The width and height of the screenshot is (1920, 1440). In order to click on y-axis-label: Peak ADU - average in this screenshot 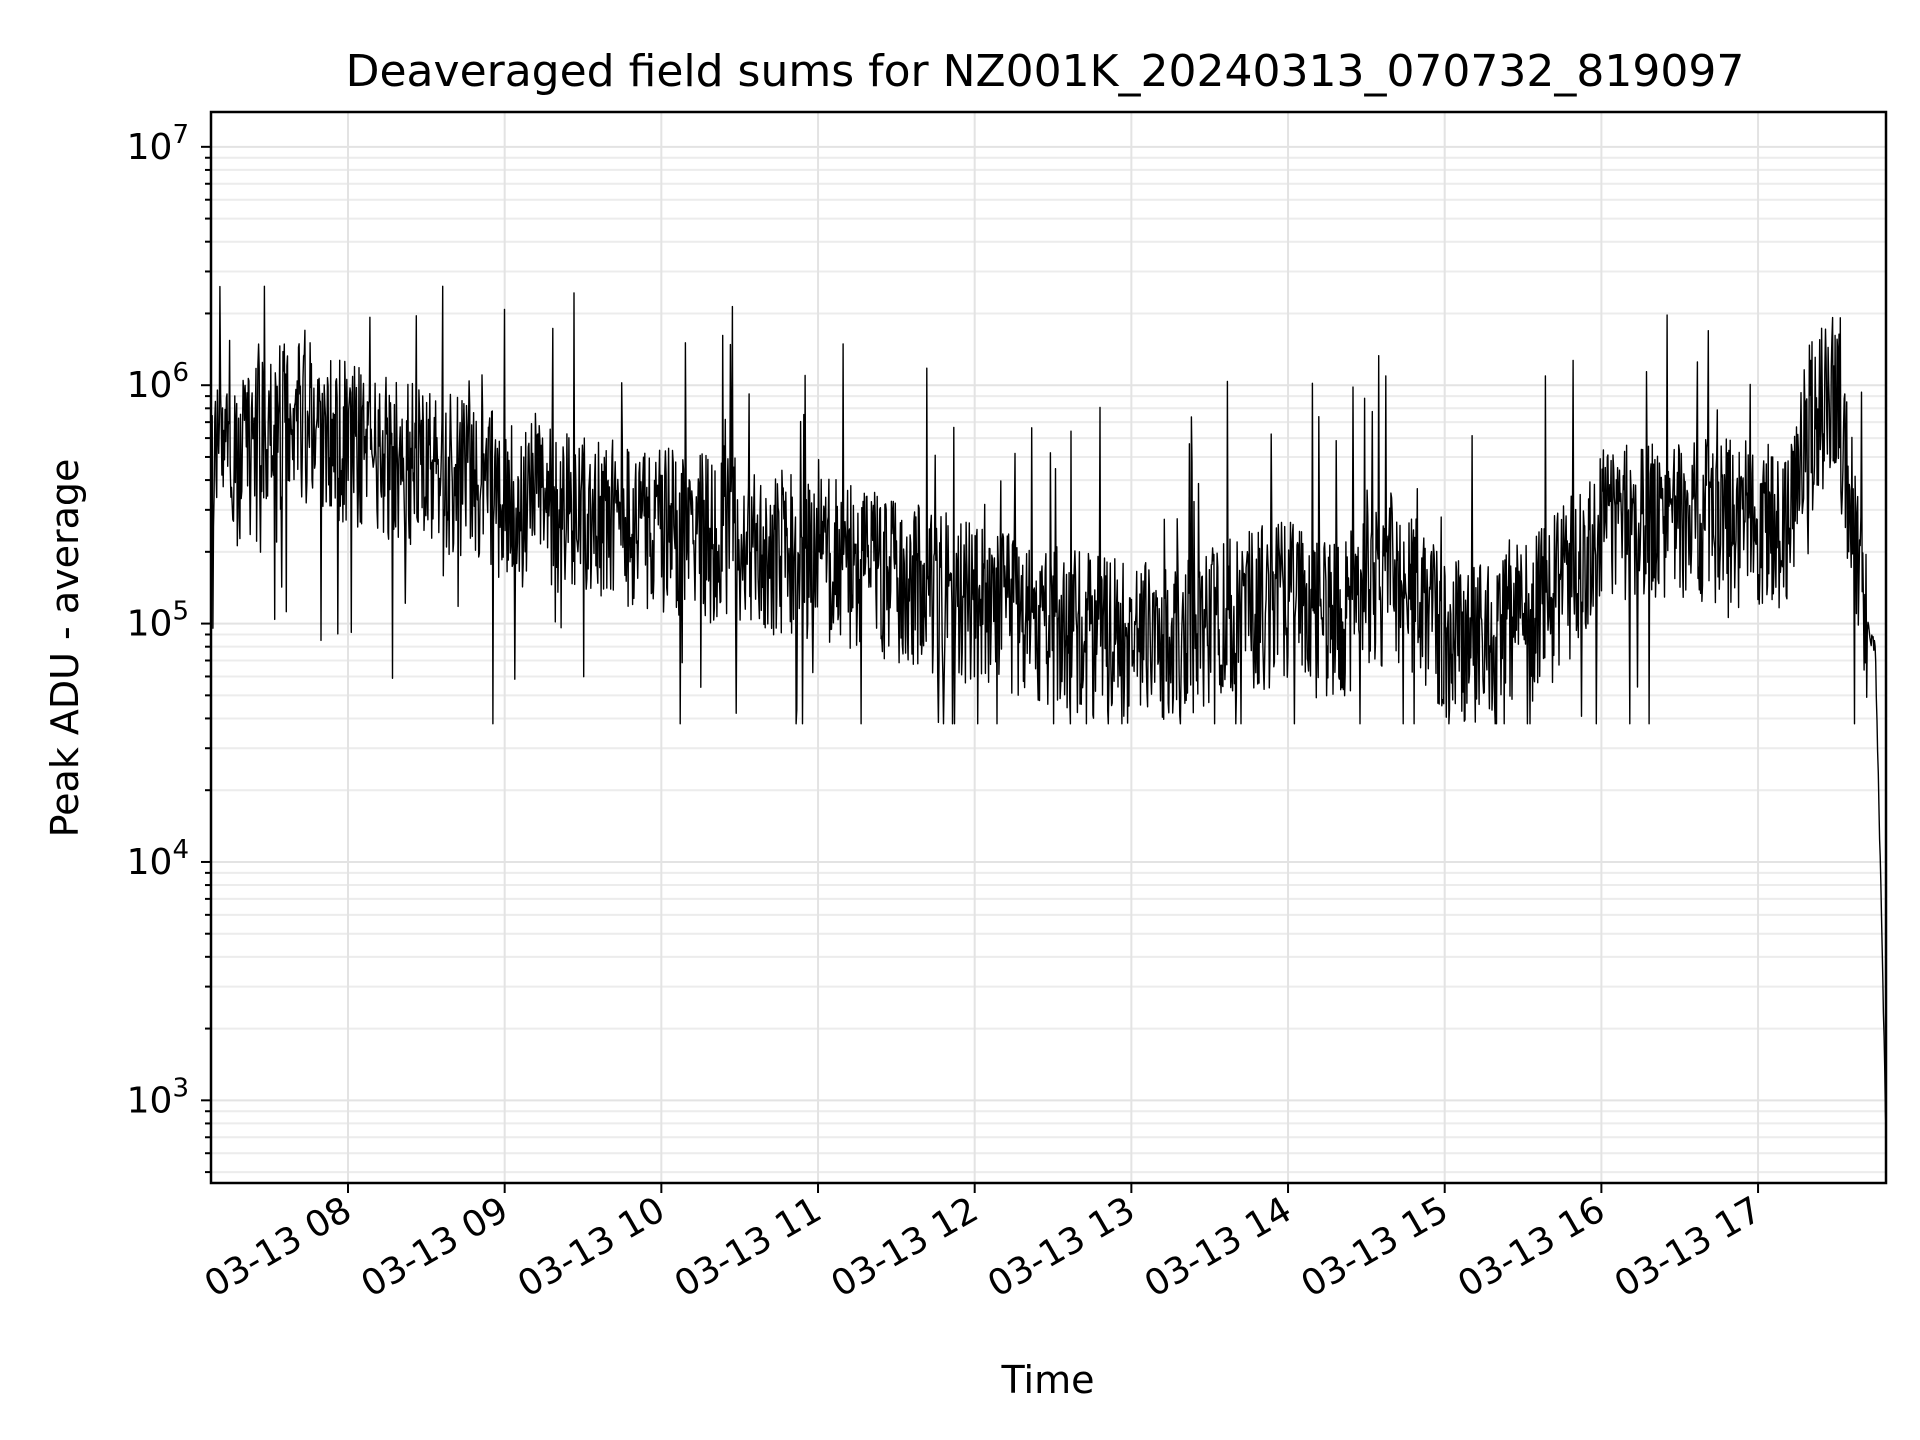, I will do `click(65, 648)`.